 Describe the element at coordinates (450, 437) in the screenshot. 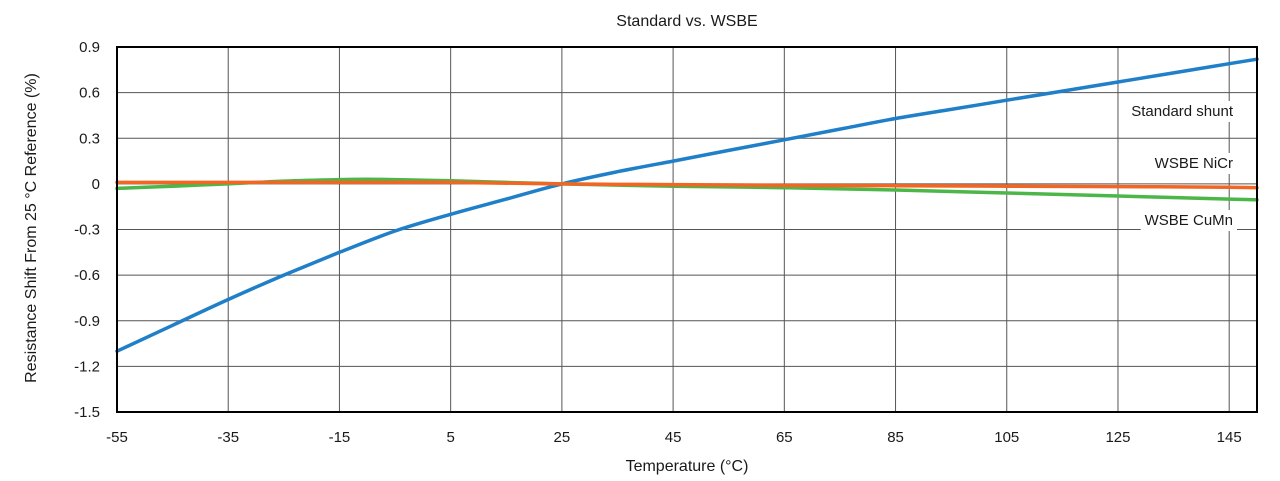

I see `x-tick-label: 5` at that location.